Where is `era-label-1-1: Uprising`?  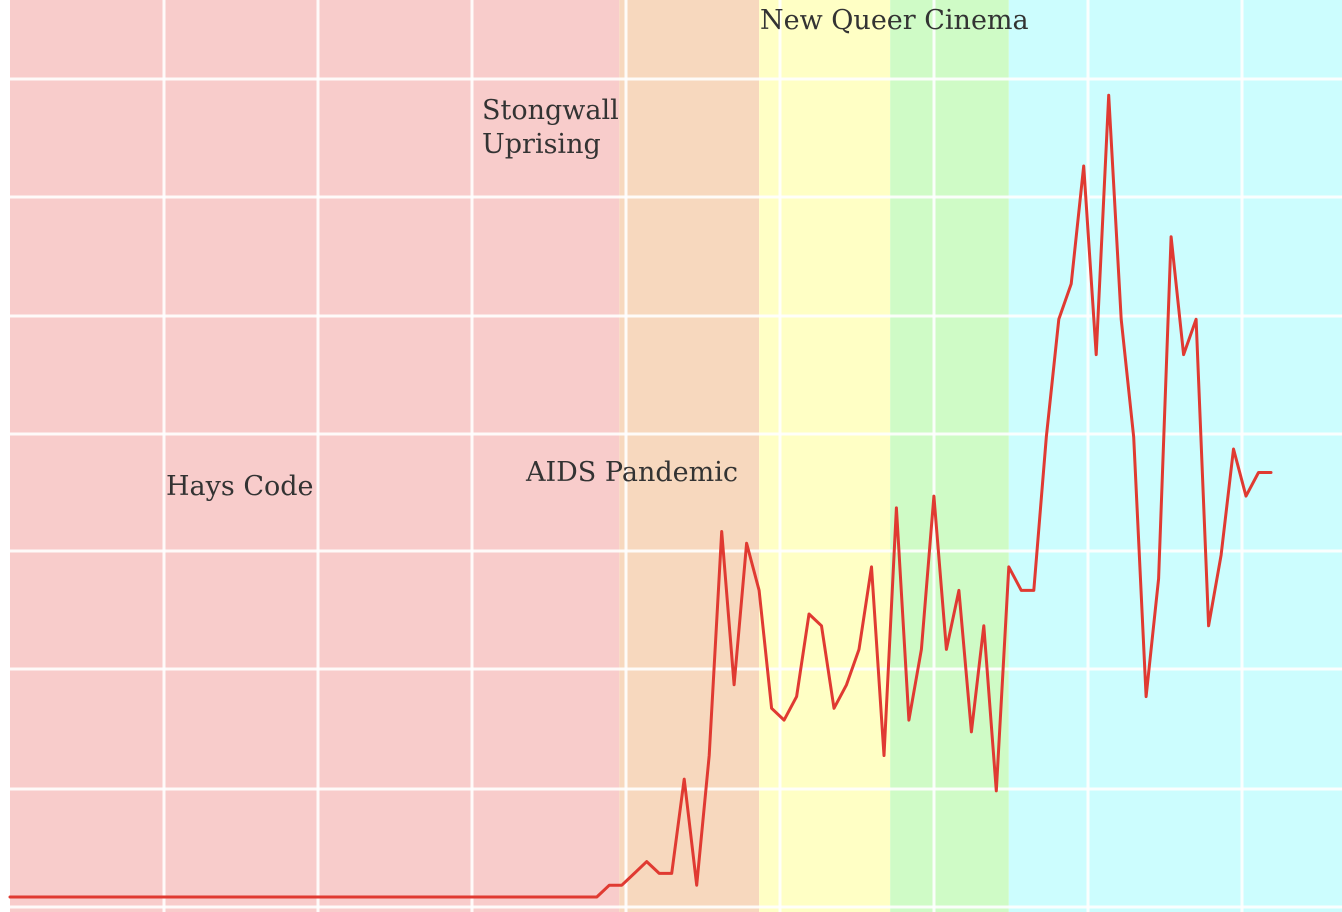 era-label-1-1: Uprising is located at coordinates (541, 144).